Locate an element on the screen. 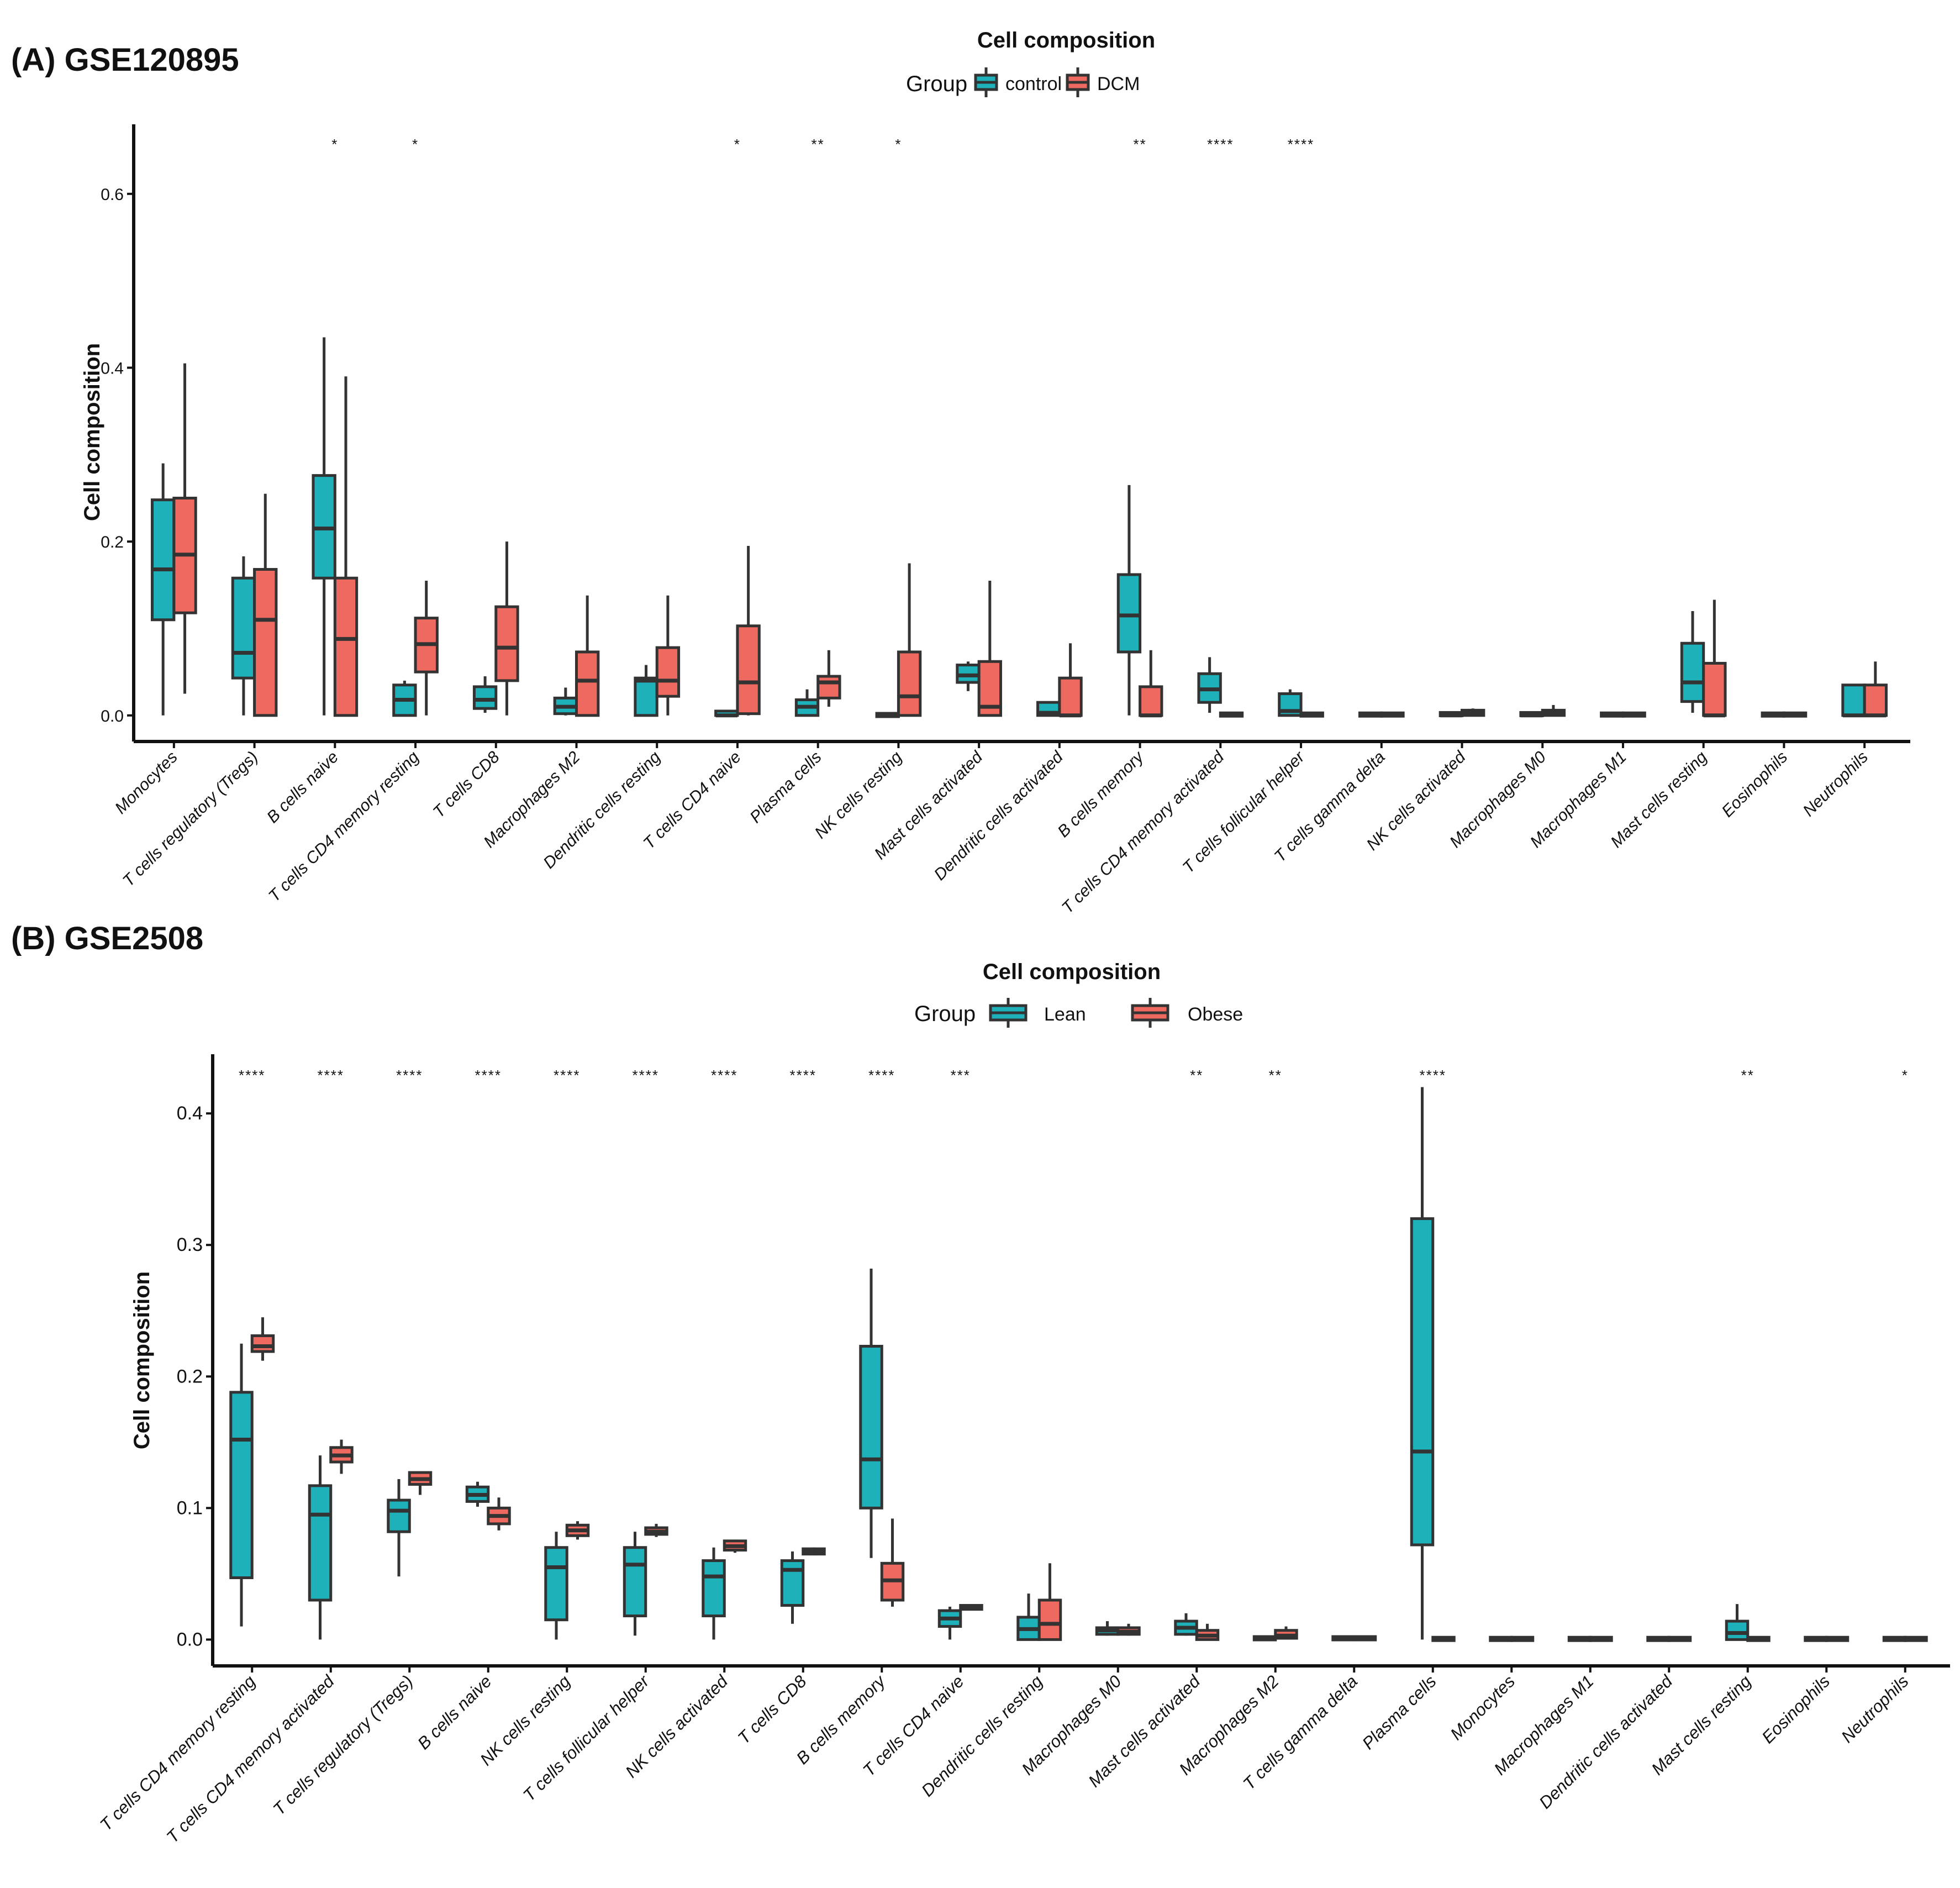 The width and height of the screenshot is (1960, 1888). x-tick-label: Monocytes is located at coordinates (1482, 1707).